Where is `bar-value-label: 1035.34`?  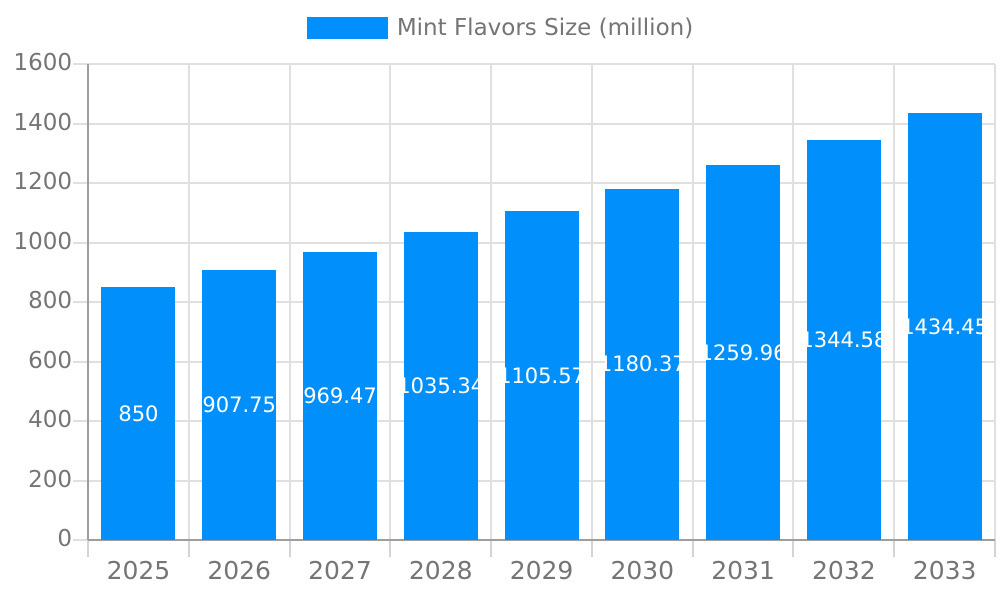
bar-value-label: 1035.34 is located at coordinates (440, 385).